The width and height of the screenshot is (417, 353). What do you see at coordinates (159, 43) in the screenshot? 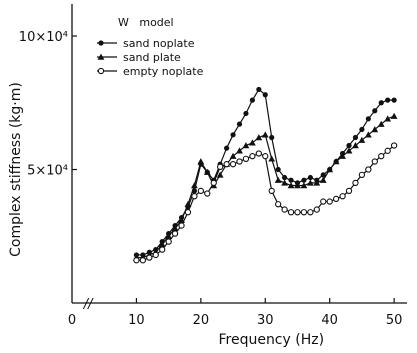
I see `legend-label: sand noplate` at bounding box center [159, 43].